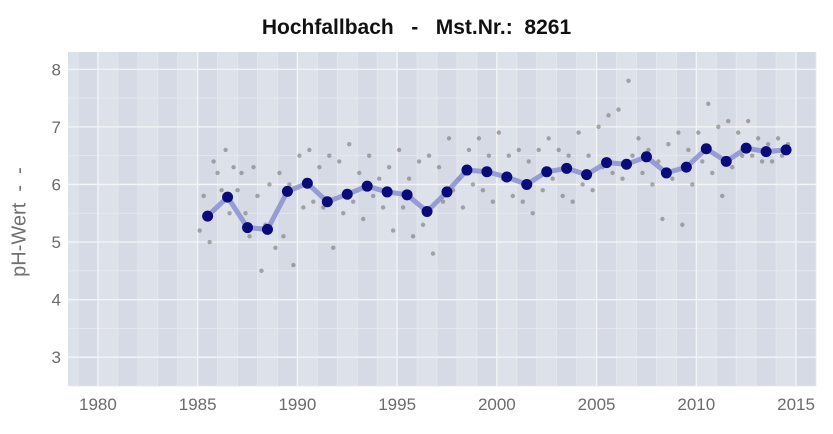 Image resolution: width=833 pixels, height=434 pixels. Describe the element at coordinates (796, 404) in the screenshot. I see `x-tick-label: 2015` at that location.